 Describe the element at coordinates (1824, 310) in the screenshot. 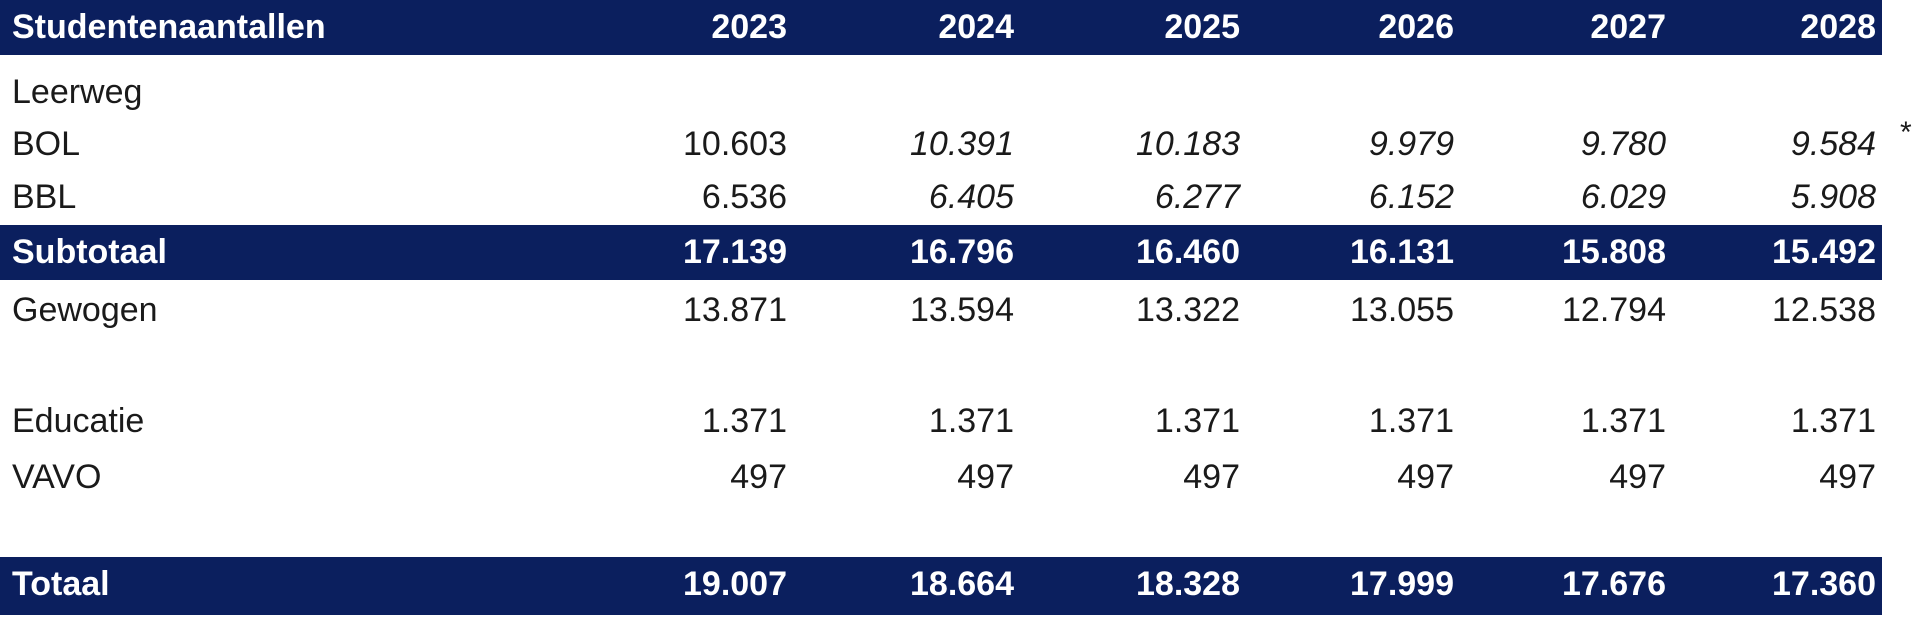

I see `gewogen-value: 12.538` at that location.